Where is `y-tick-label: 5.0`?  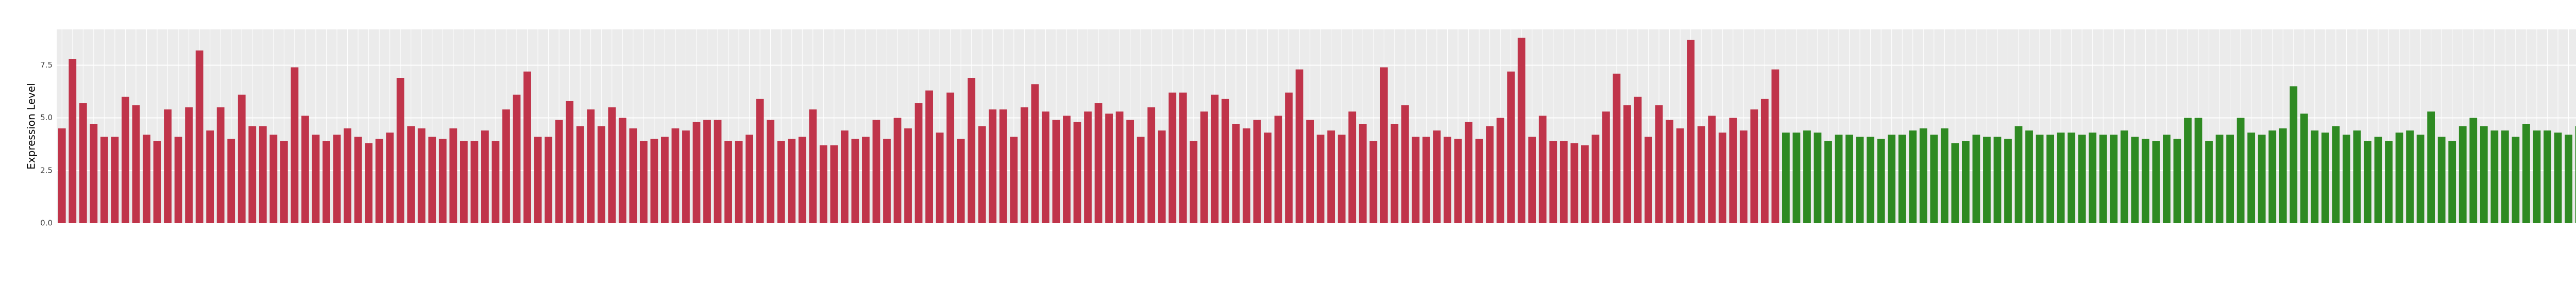 y-tick-label: 5.0 is located at coordinates (46, 117).